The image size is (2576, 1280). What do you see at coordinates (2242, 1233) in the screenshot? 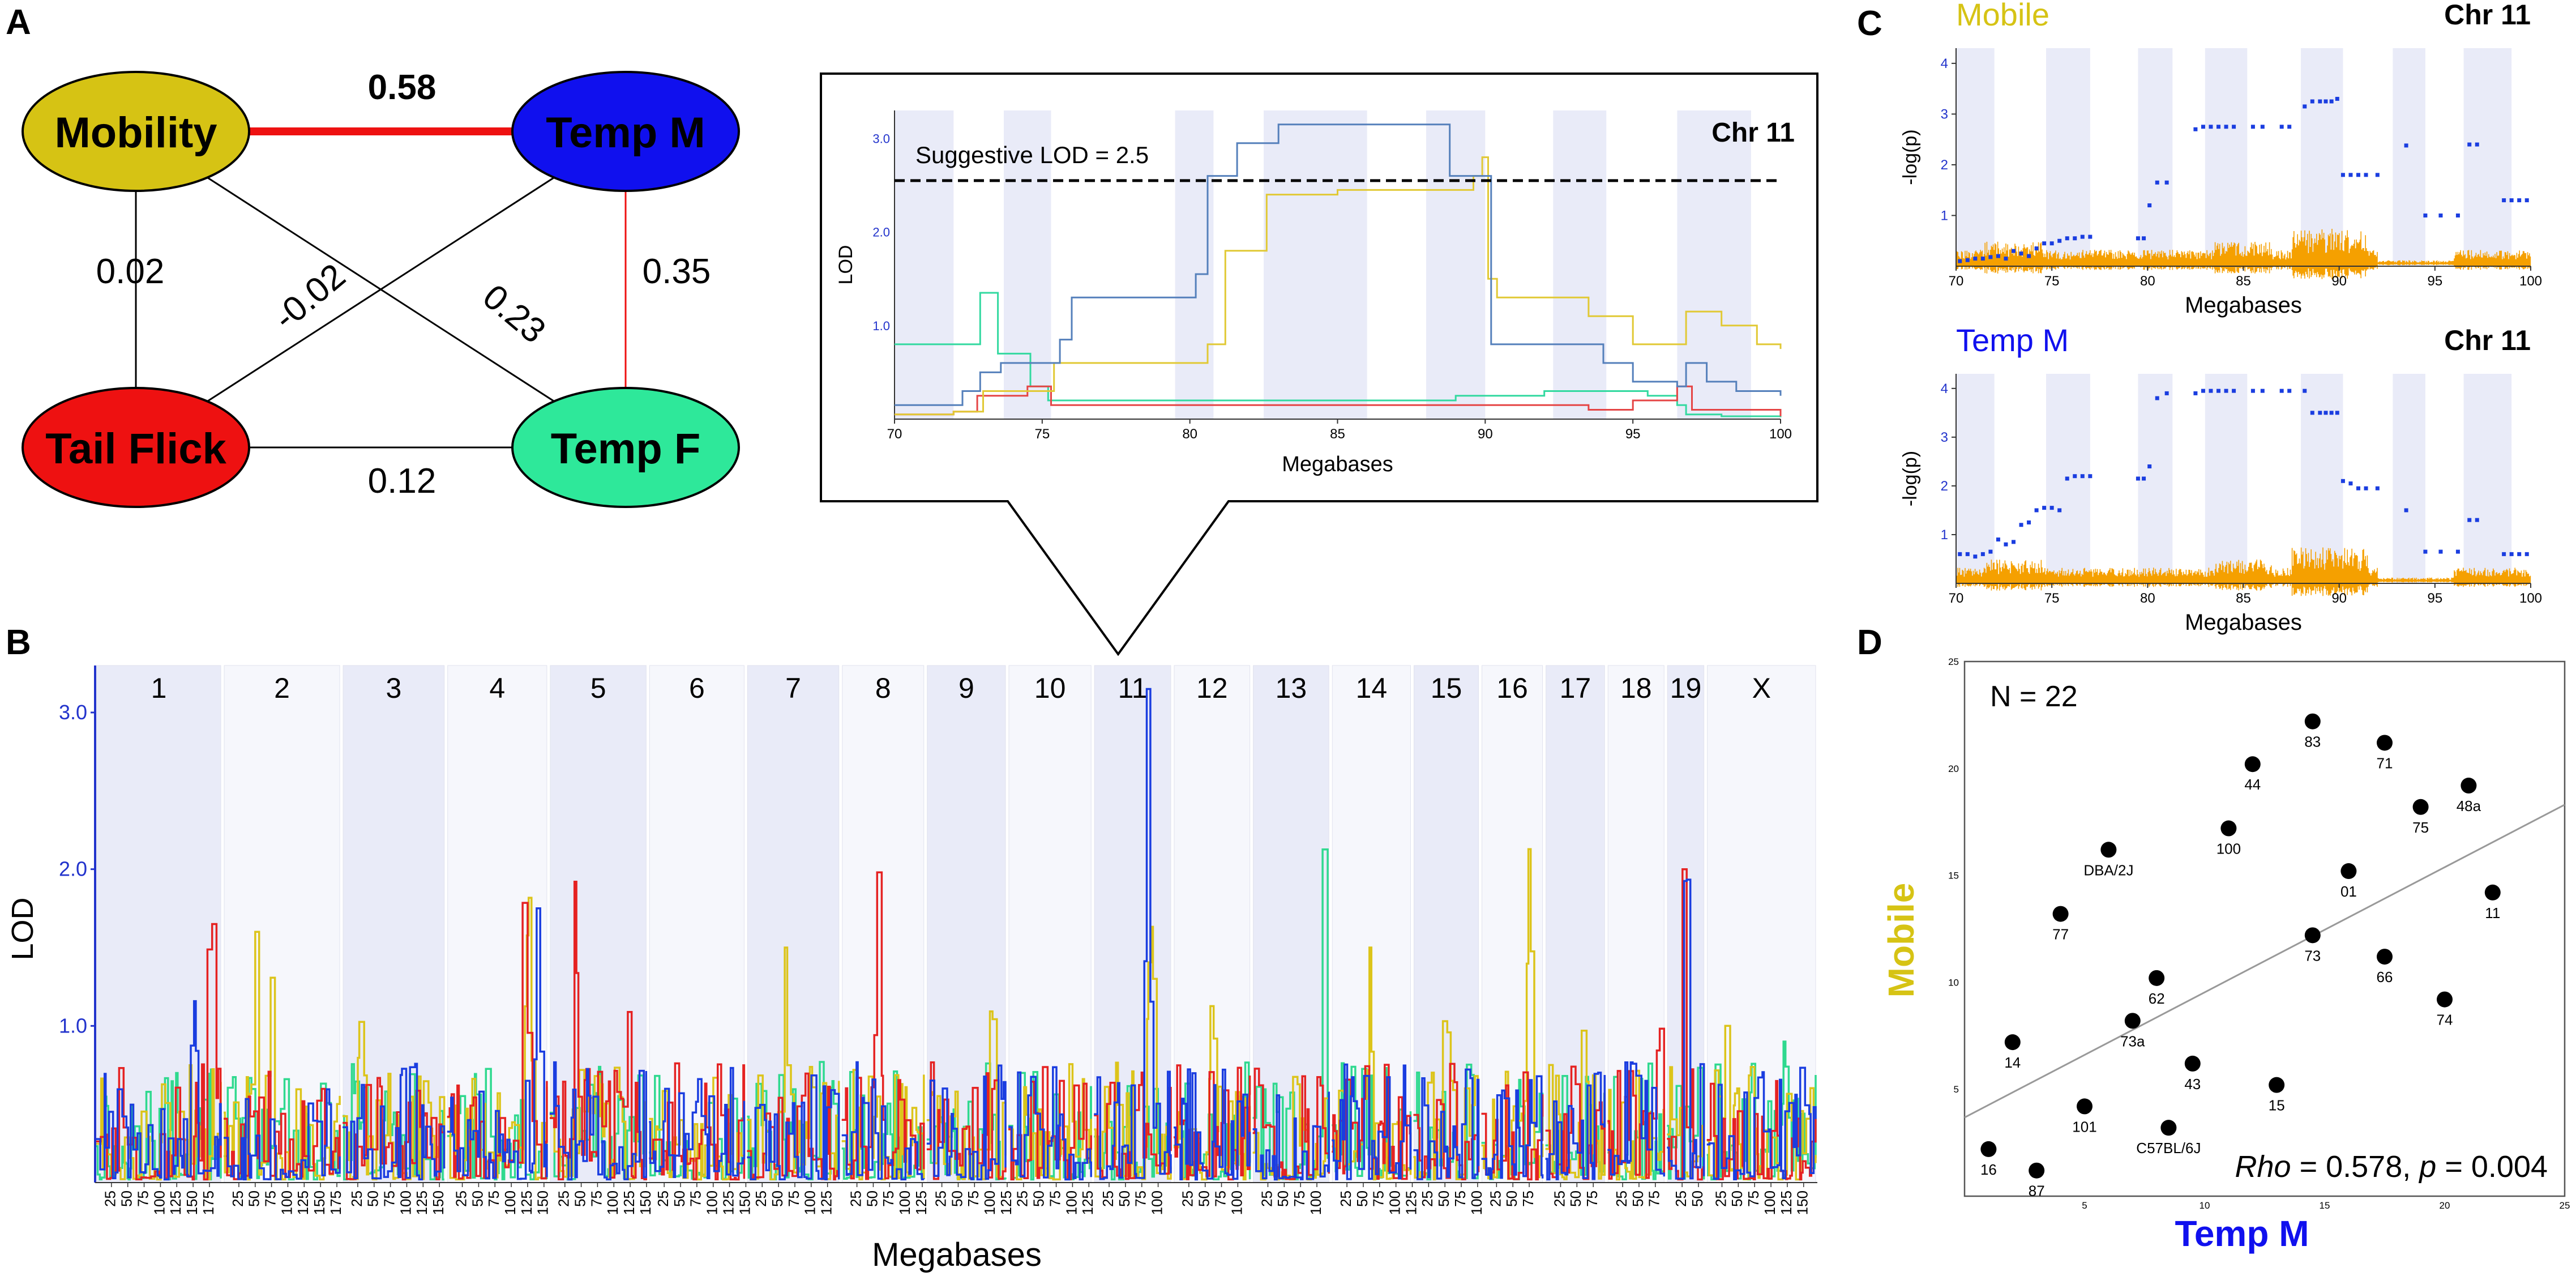
I see `x-axis-label: Temp M` at bounding box center [2242, 1233].